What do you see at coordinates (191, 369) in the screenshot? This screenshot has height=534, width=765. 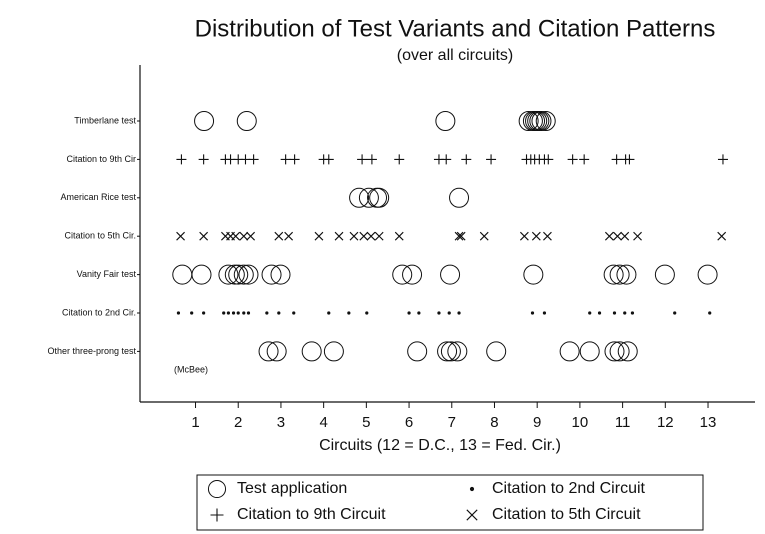 I see `annotation: (McBee)` at bounding box center [191, 369].